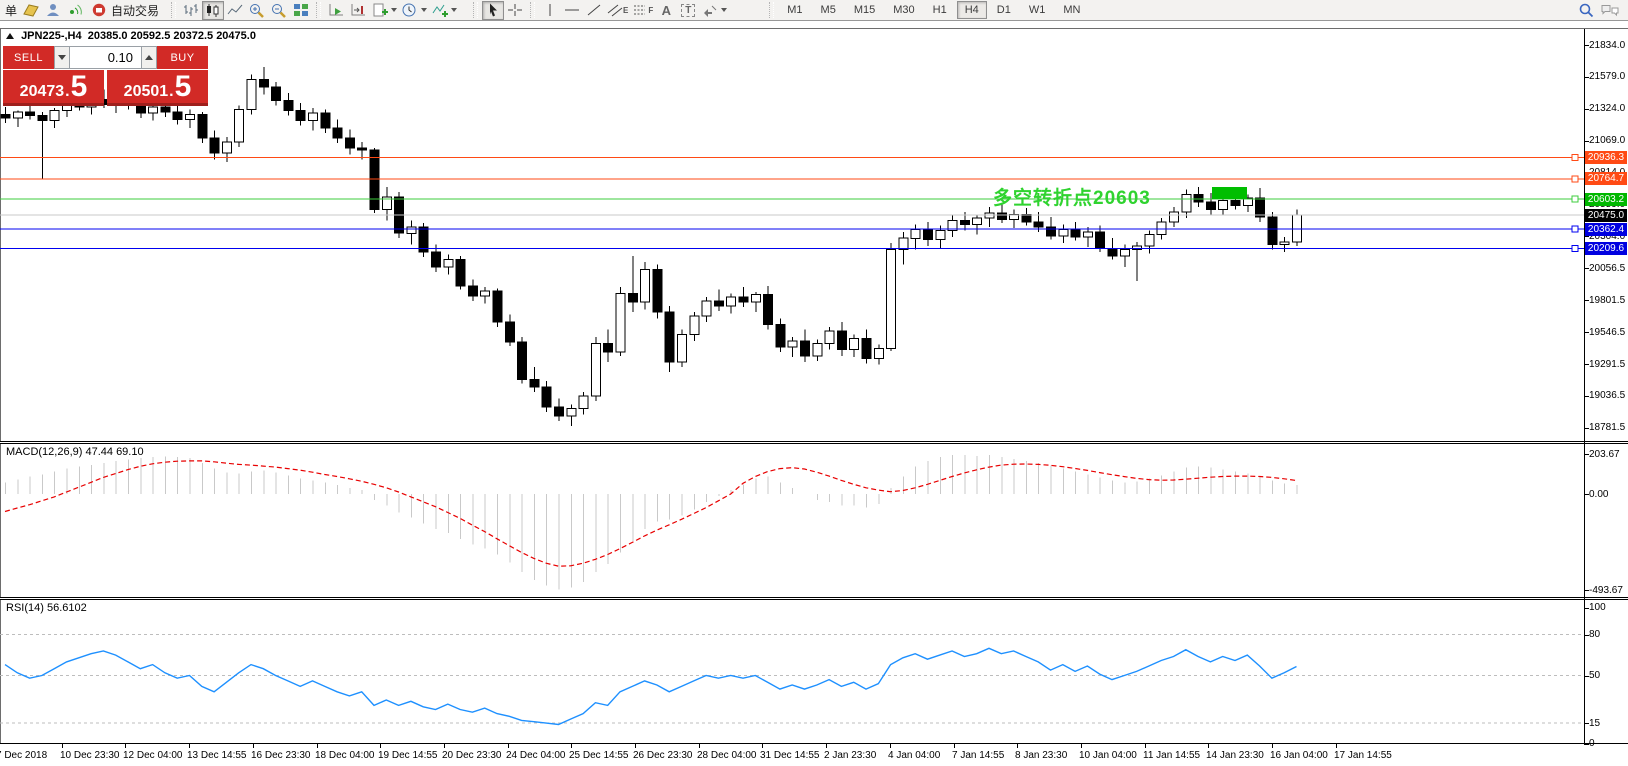 This screenshot has height=766, width=1628. I want to click on signal-button, so click(75, 10).